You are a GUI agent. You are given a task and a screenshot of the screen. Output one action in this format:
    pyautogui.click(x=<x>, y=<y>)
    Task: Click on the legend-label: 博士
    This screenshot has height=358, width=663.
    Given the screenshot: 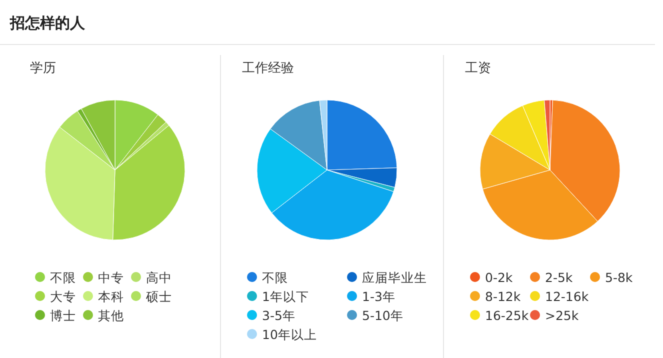 What is the action you would take?
    pyautogui.click(x=63, y=315)
    